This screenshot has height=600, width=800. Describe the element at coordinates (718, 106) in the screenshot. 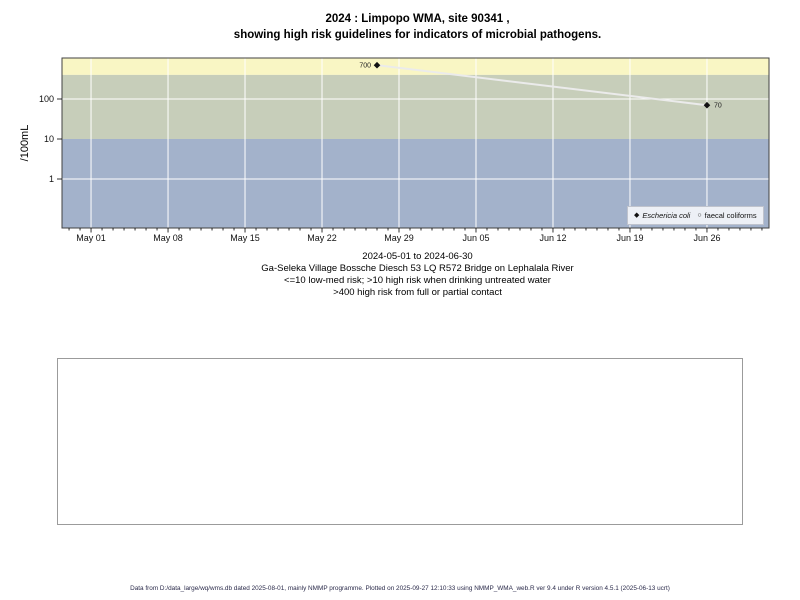

I see `data-point-label: 70` at that location.